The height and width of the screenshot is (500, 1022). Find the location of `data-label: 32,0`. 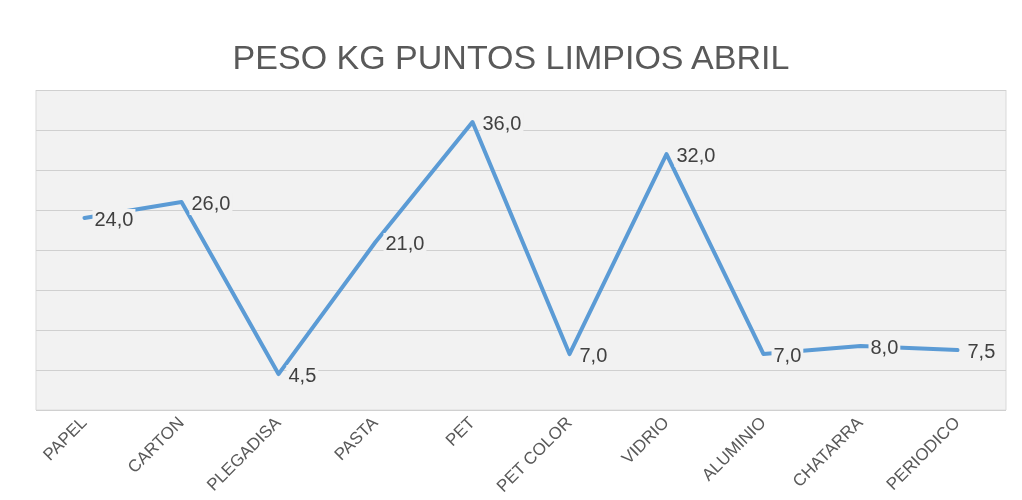

data-label: 32,0 is located at coordinates (696, 154).